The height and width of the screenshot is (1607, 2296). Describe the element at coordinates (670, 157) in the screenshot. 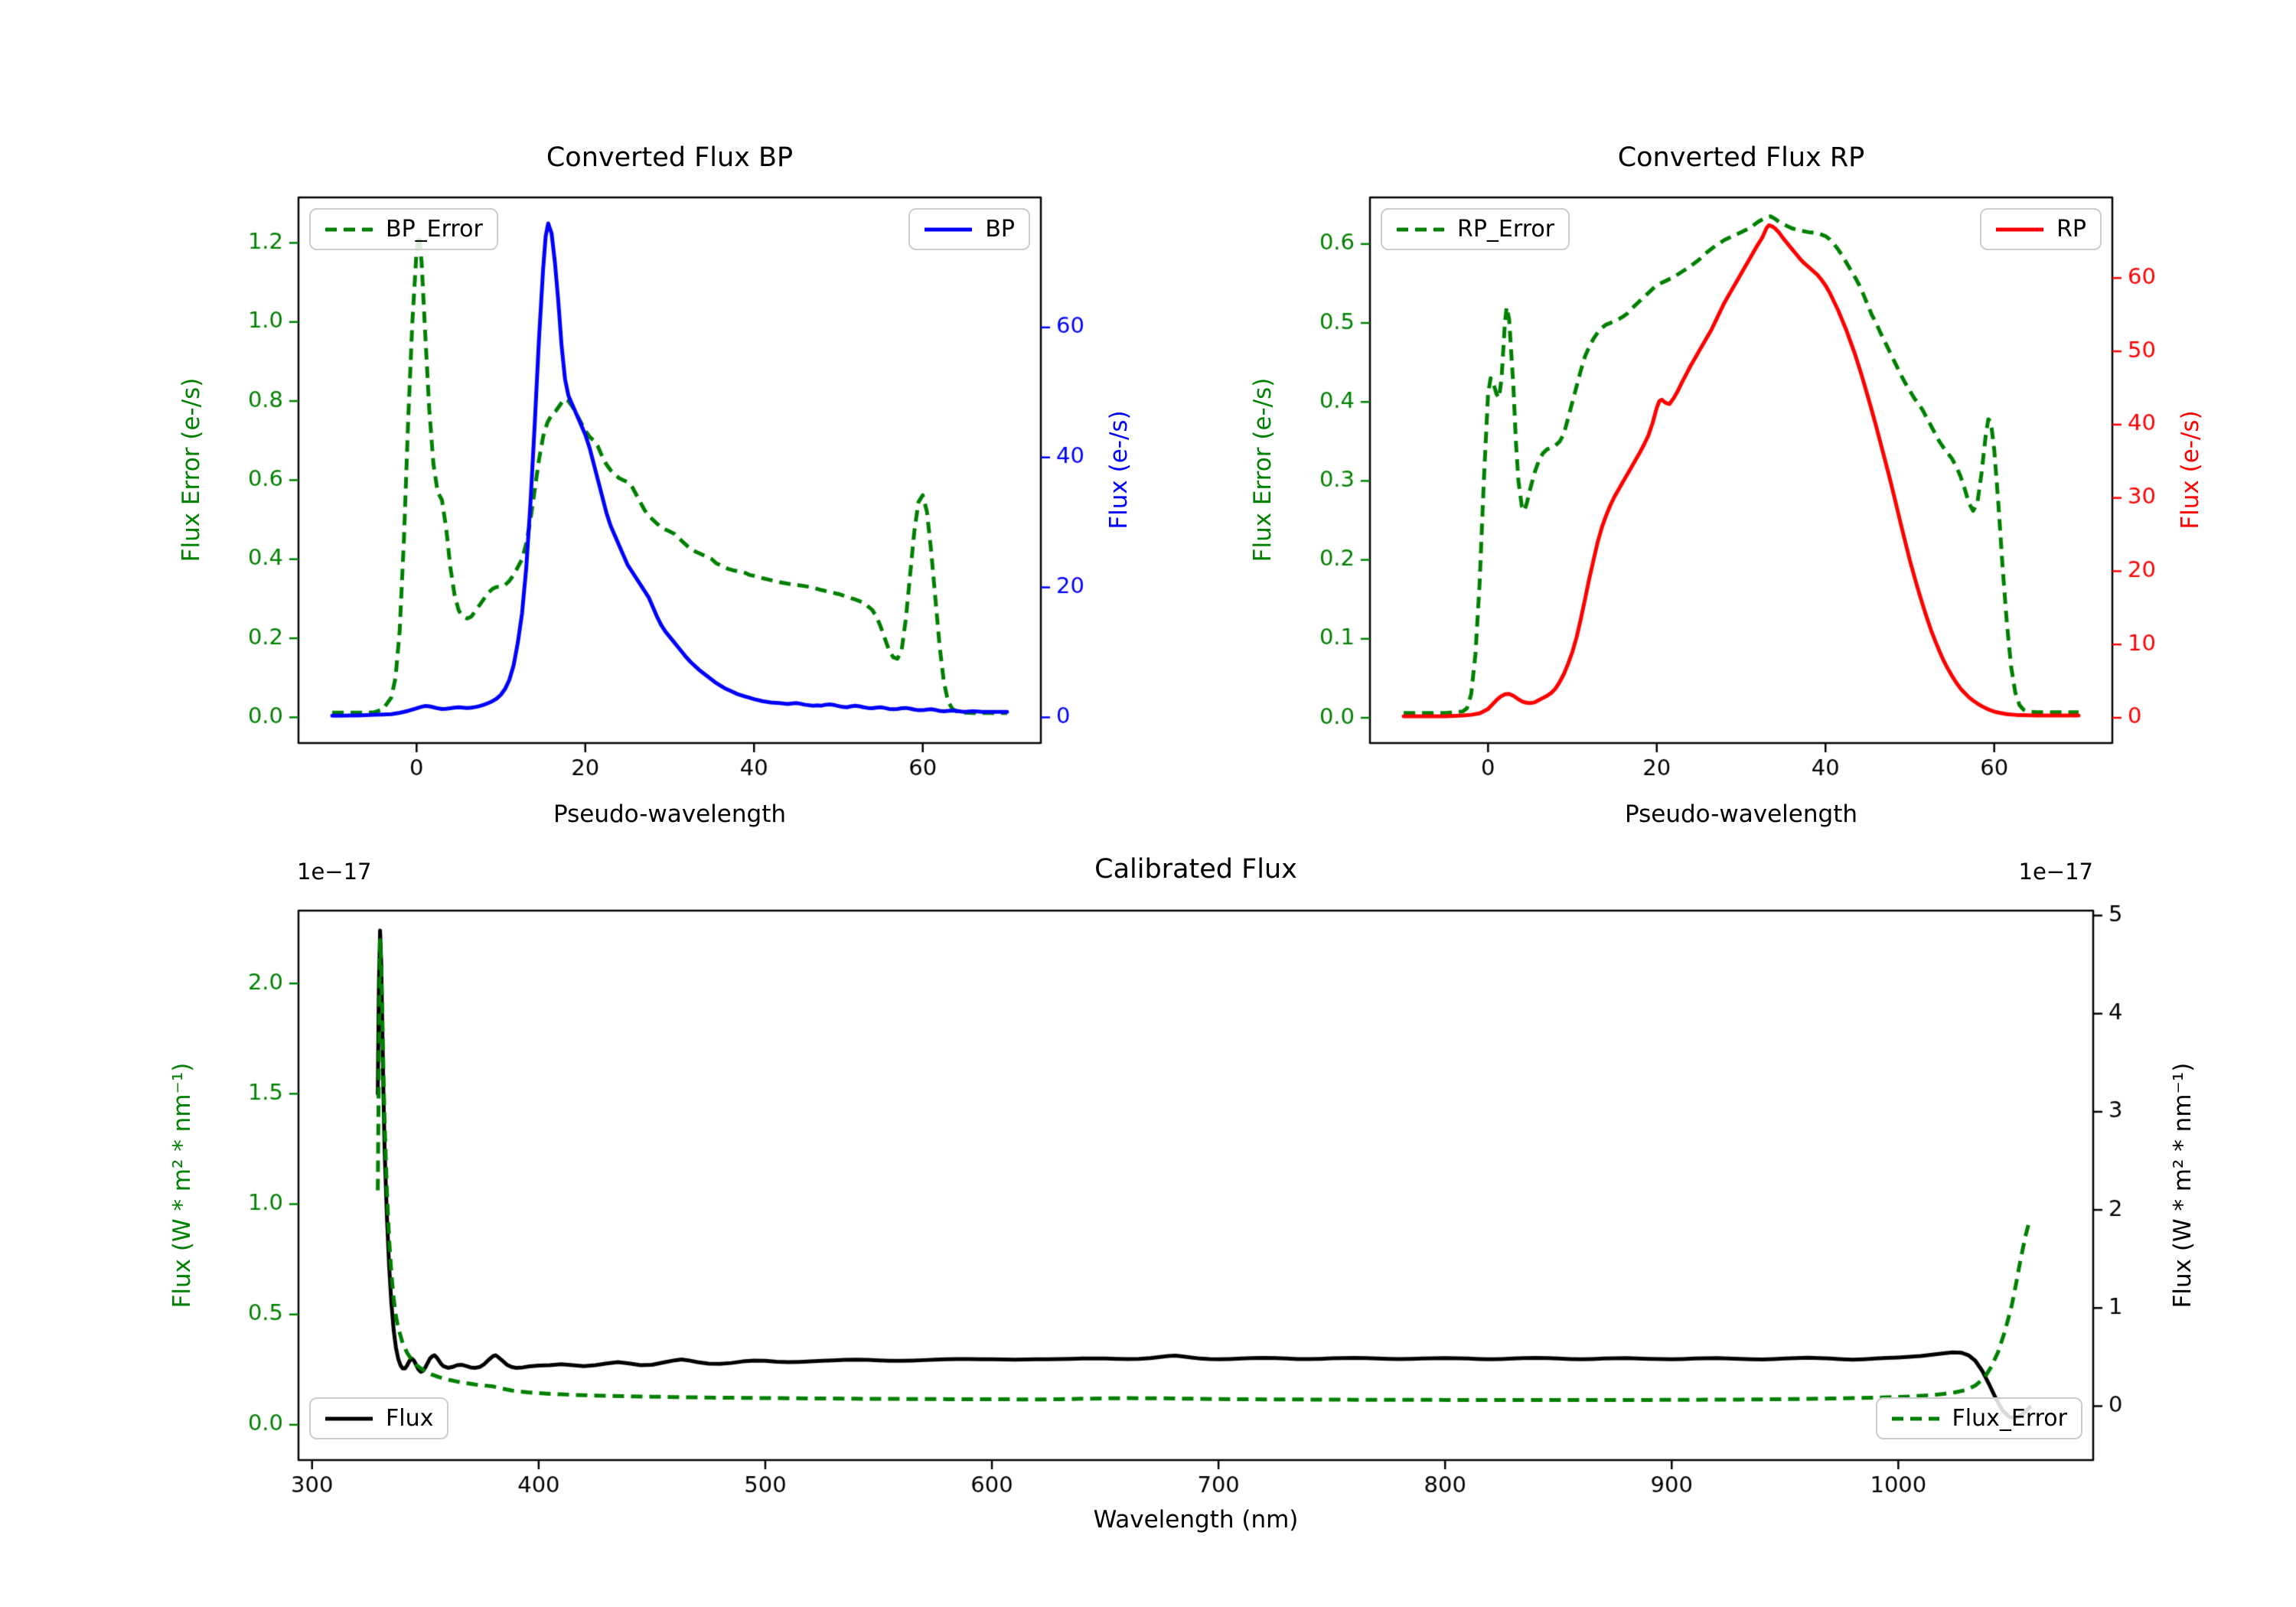

I see `bp-chart-title: Converted Flux BP` at that location.